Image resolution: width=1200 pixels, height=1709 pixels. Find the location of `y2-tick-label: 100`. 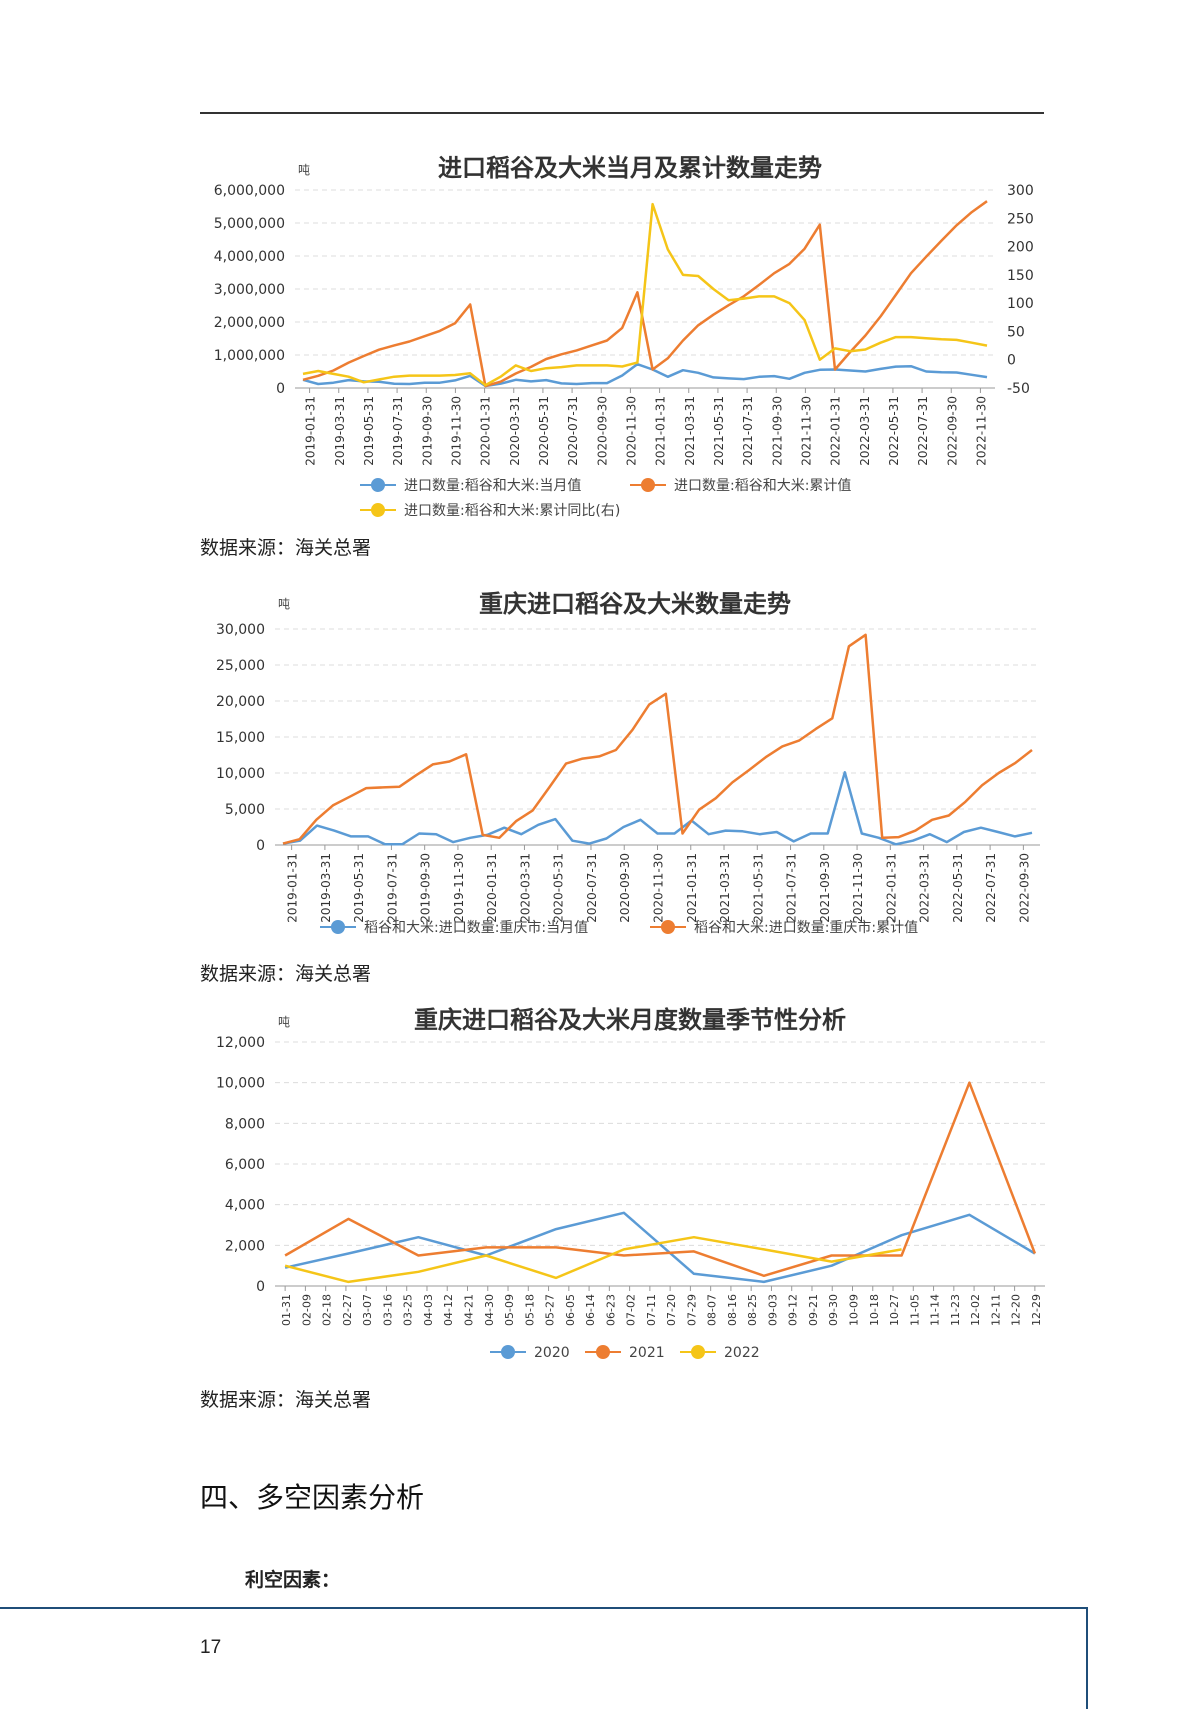

y2-tick-label: 100 is located at coordinates (1020, 304).